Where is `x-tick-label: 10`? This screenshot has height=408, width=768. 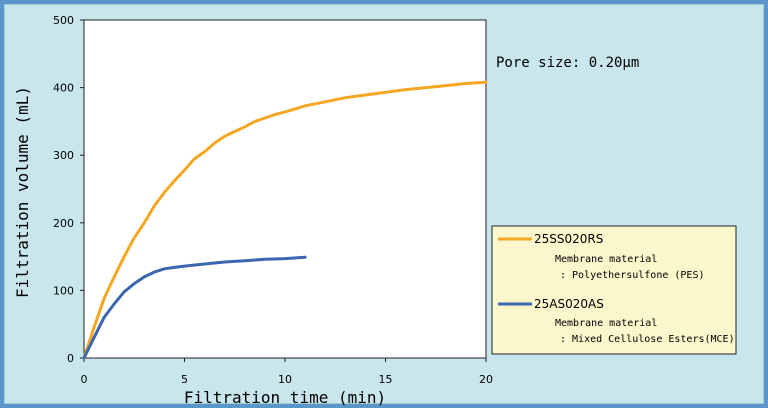
x-tick-label: 10 is located at coordinates (285, 379).